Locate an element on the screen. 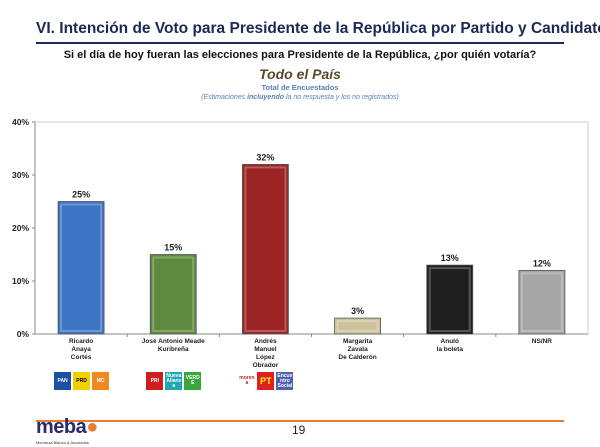  party-logo: Encuentro Social is located at coordinates (285, 381).